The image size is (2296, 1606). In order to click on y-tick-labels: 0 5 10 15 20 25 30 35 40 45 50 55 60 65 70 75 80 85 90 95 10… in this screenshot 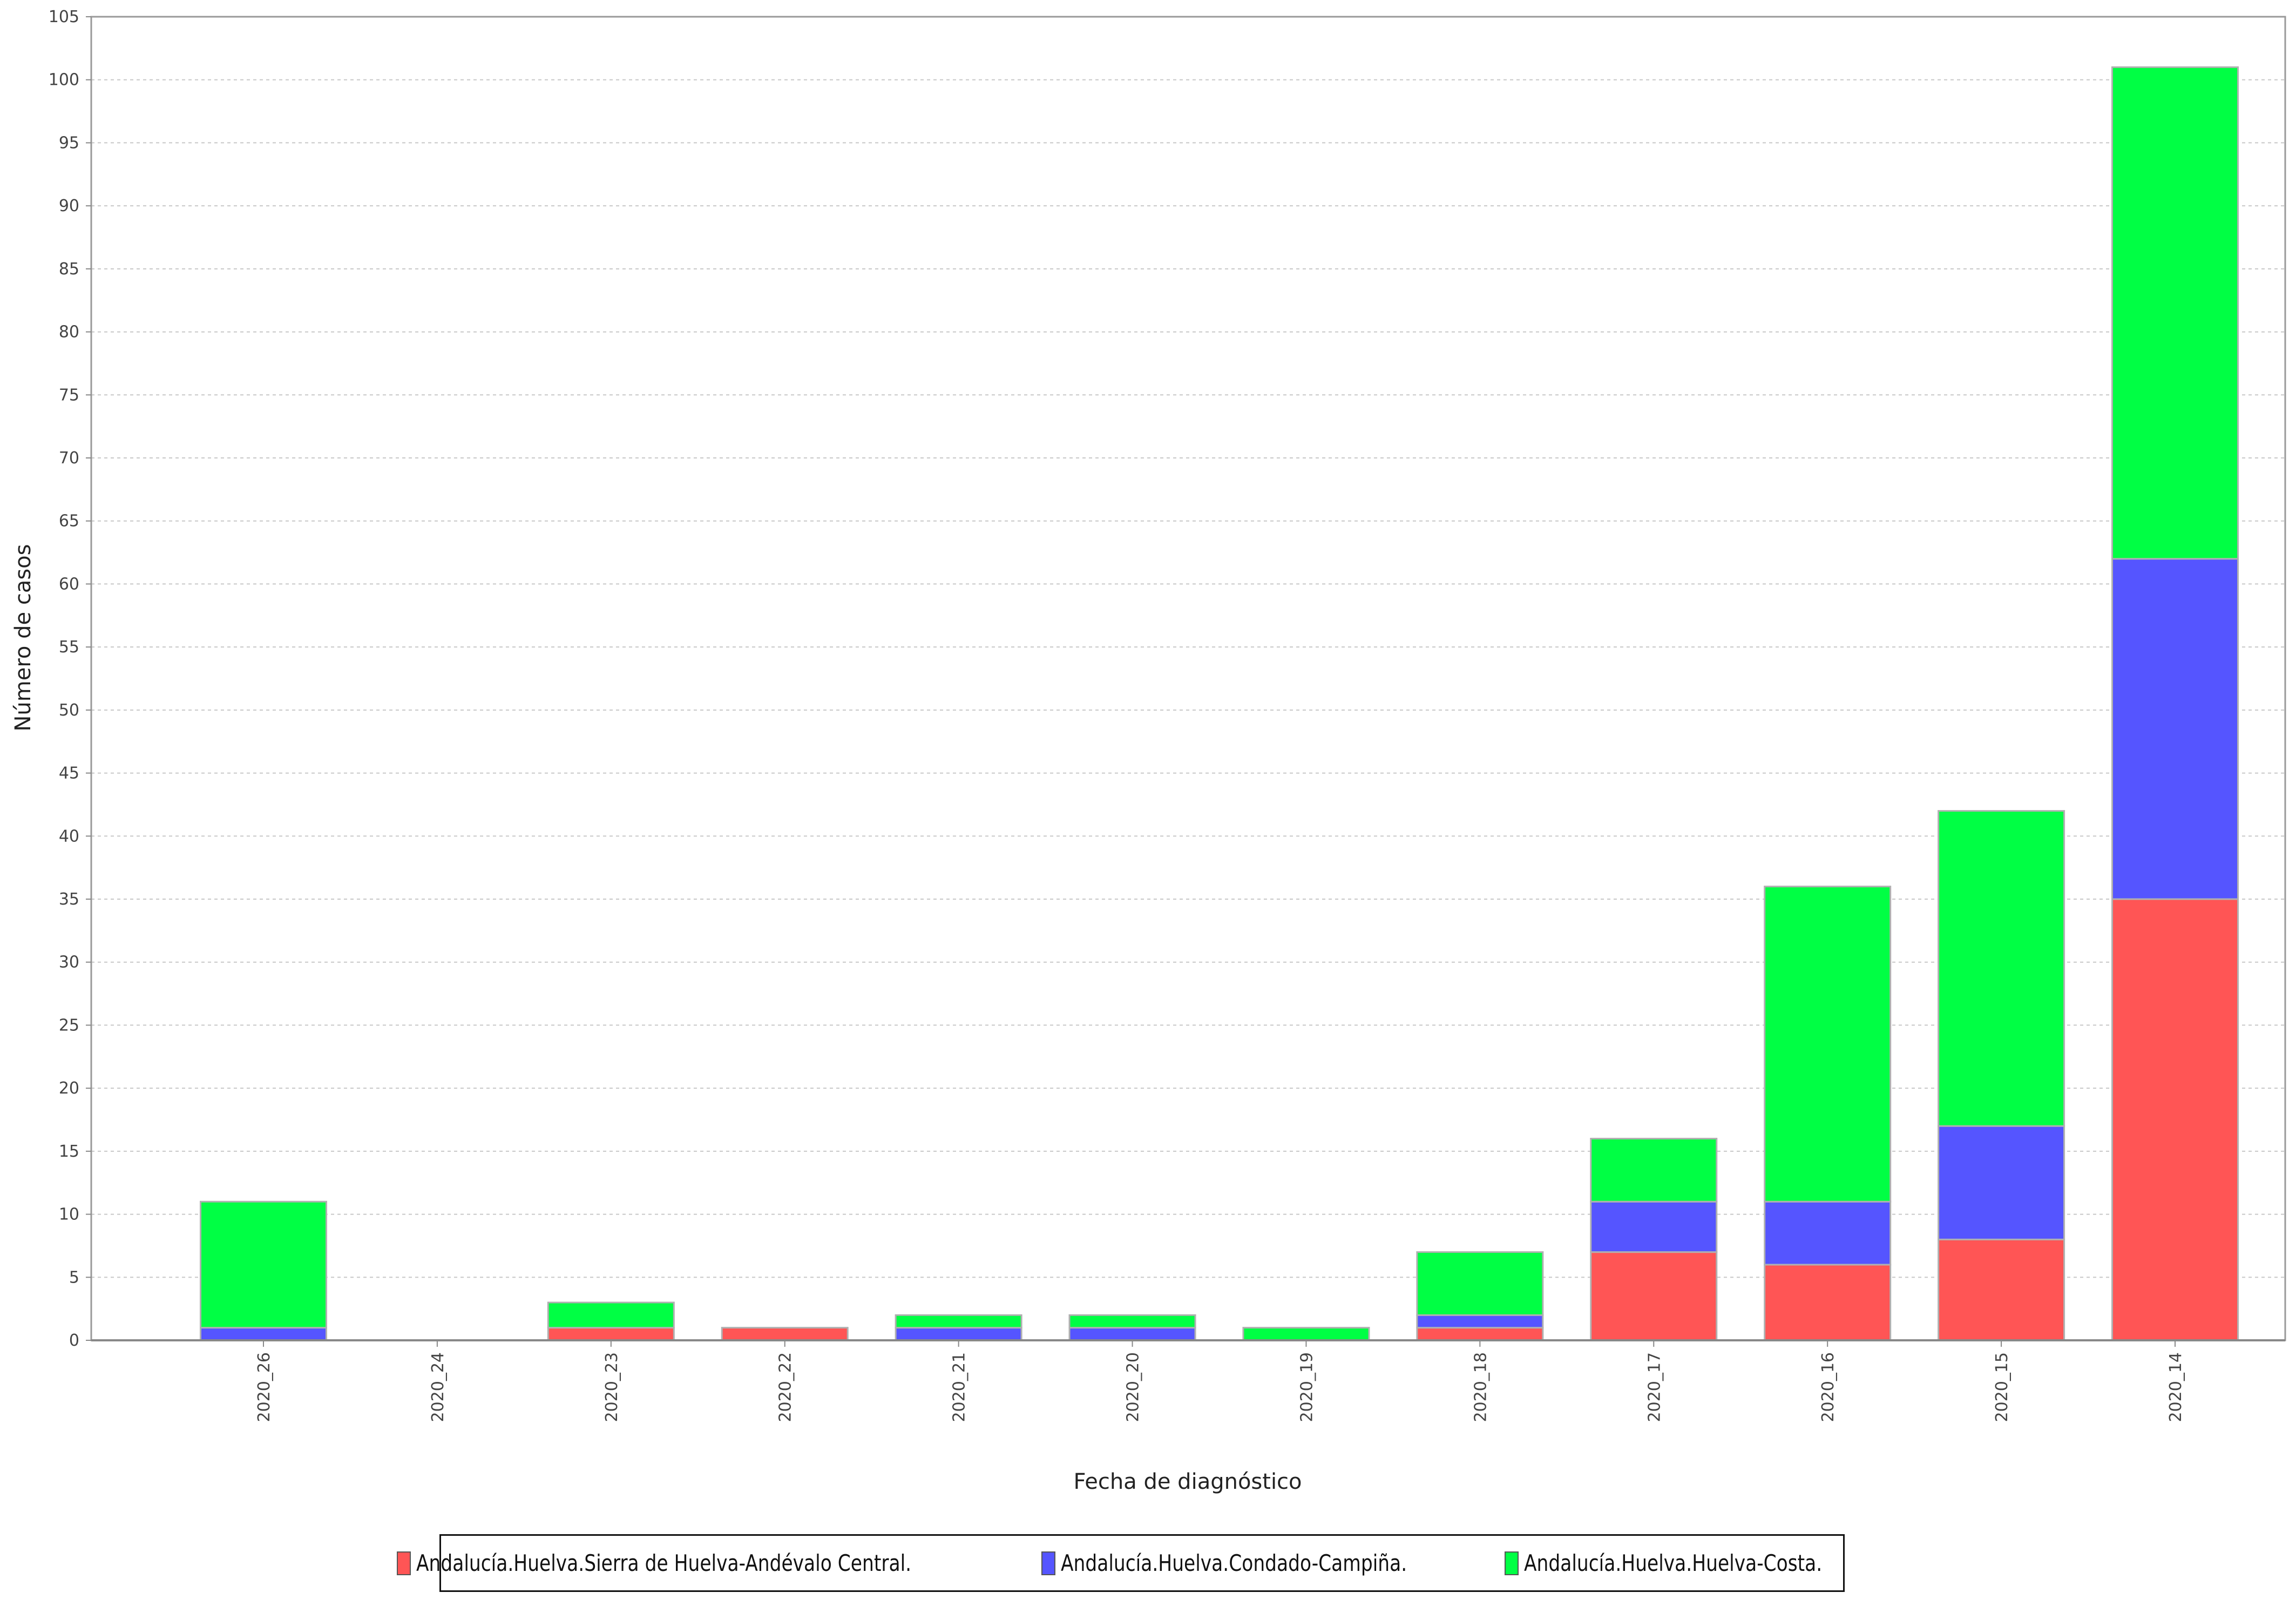, I will do `click(70, 679)`.